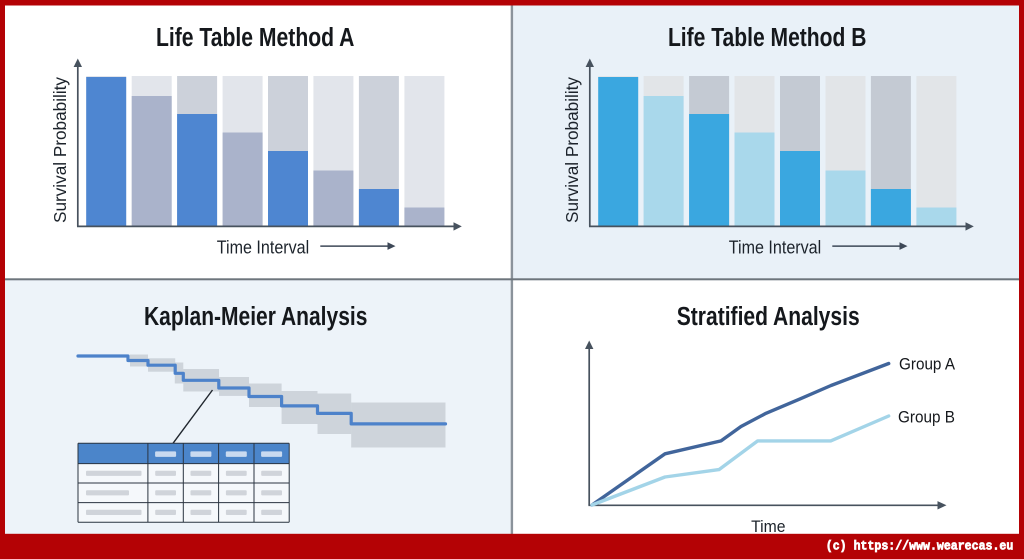 The height and width of the screenshot is (559, 1024). What do you see at coordinates (255, 317) in the screenshot?
I see `svg-text: Kaplan-Meier Analysis` at bounding box center [255, 317].